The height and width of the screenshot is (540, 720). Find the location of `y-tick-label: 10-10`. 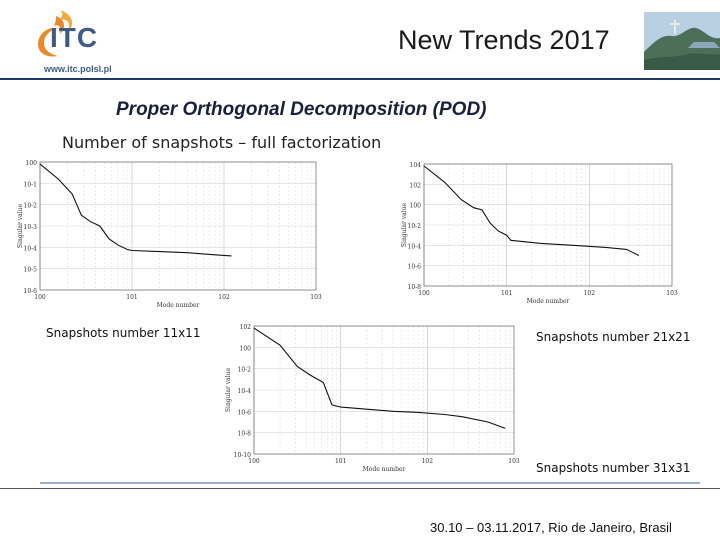

y-tick-label: 10-10 is located at coordinates (242, 455).